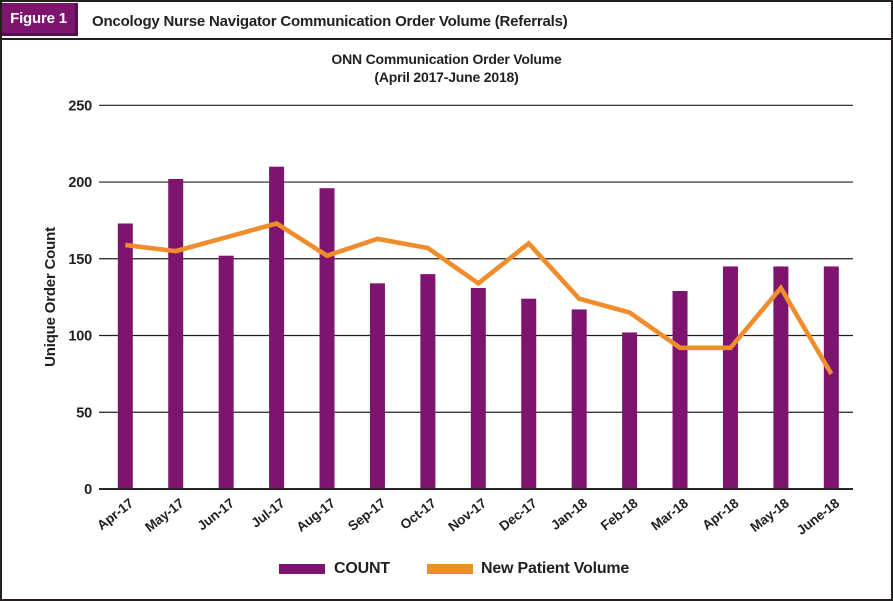 The height and width of the screenshot is (601, 893). Describe the element at coordinates (720, 514) in the screenshot. I see `x-tick-label-Apr-18: Apr-18` at that location.